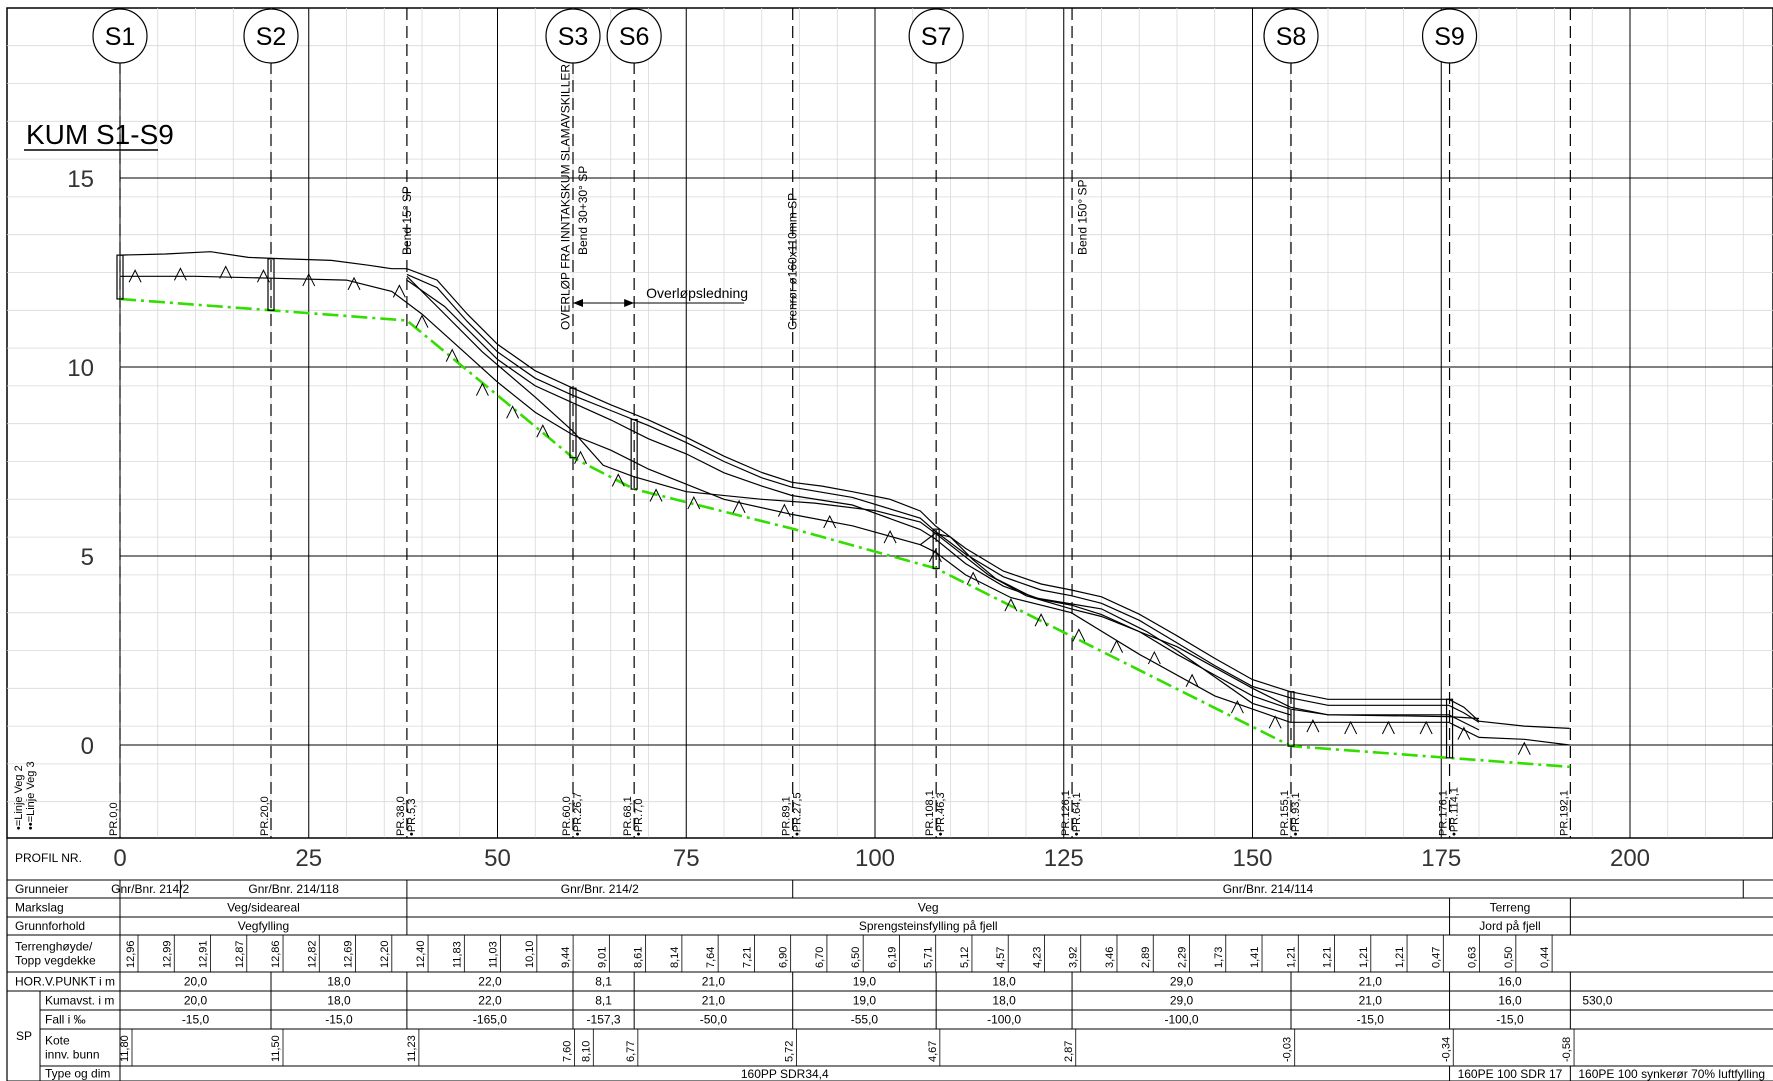 This screenshot has height=1081, width=1773. What do you see at coordinates (312, 954) in the screenshot?
I see `terrain-value: 12,82` at bounding box center [312, 954].